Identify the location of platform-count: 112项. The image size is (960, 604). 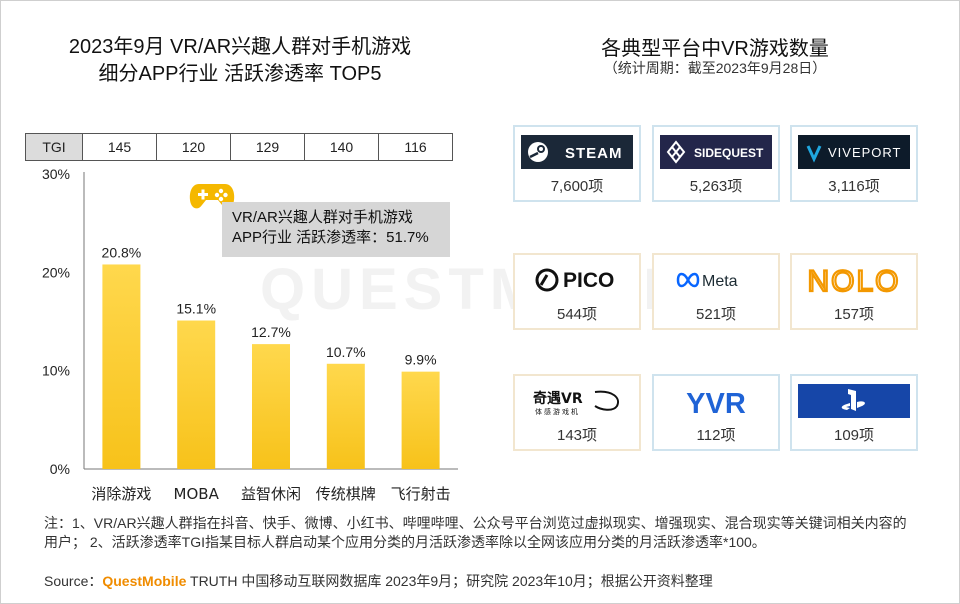
(716, 435).